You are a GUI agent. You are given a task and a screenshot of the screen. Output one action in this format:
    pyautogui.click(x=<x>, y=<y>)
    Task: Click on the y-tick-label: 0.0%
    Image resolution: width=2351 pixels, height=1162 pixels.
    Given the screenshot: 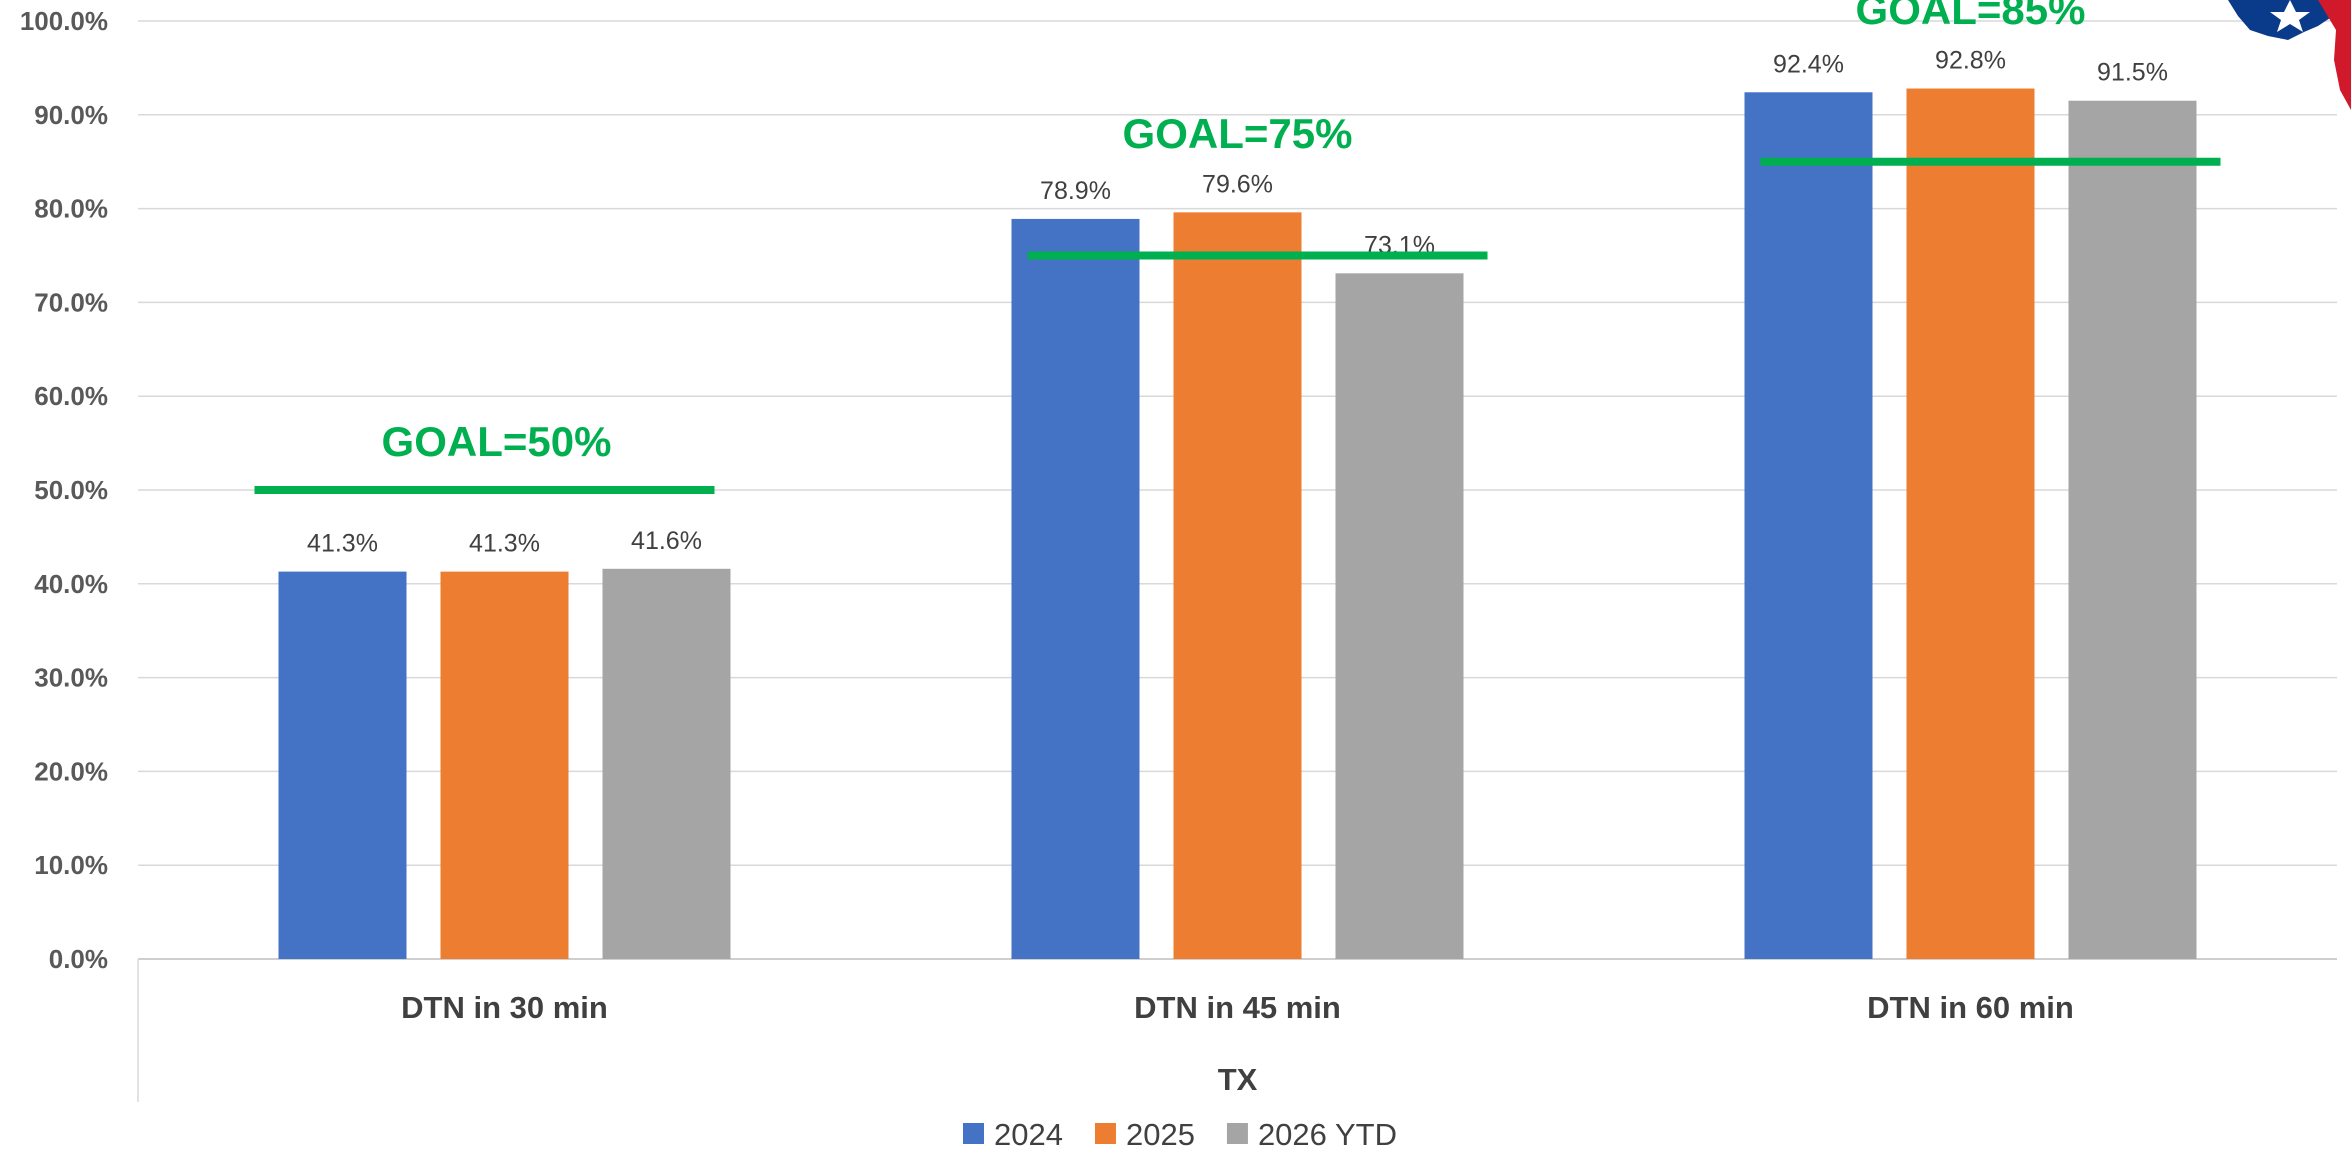 What is the action you would take?
    pyautogui.click(x=78, y=959)
    